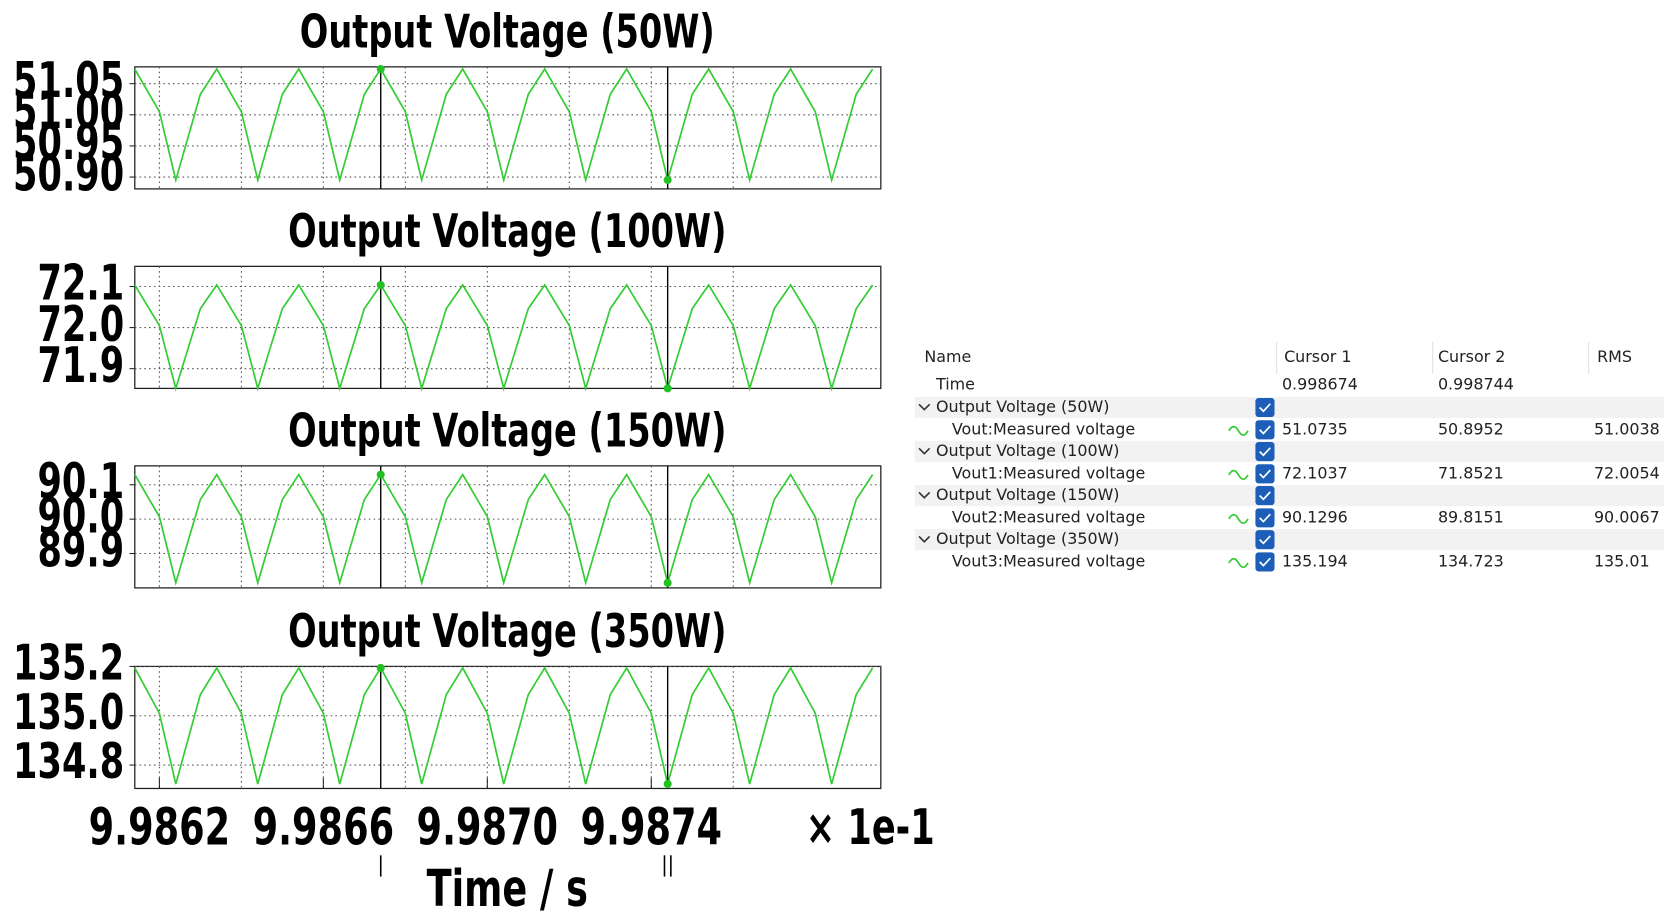  Describe the element at coordinates (1614, 356) in the screenshot. I see `column-header: RMS` at that location.